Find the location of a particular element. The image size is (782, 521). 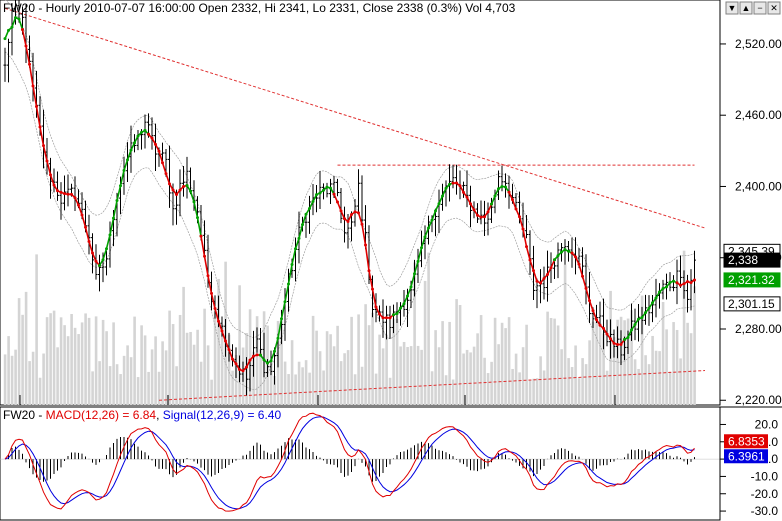

window-controls: ▼ ▲ − ✕ is located at coordinates (753, 8).